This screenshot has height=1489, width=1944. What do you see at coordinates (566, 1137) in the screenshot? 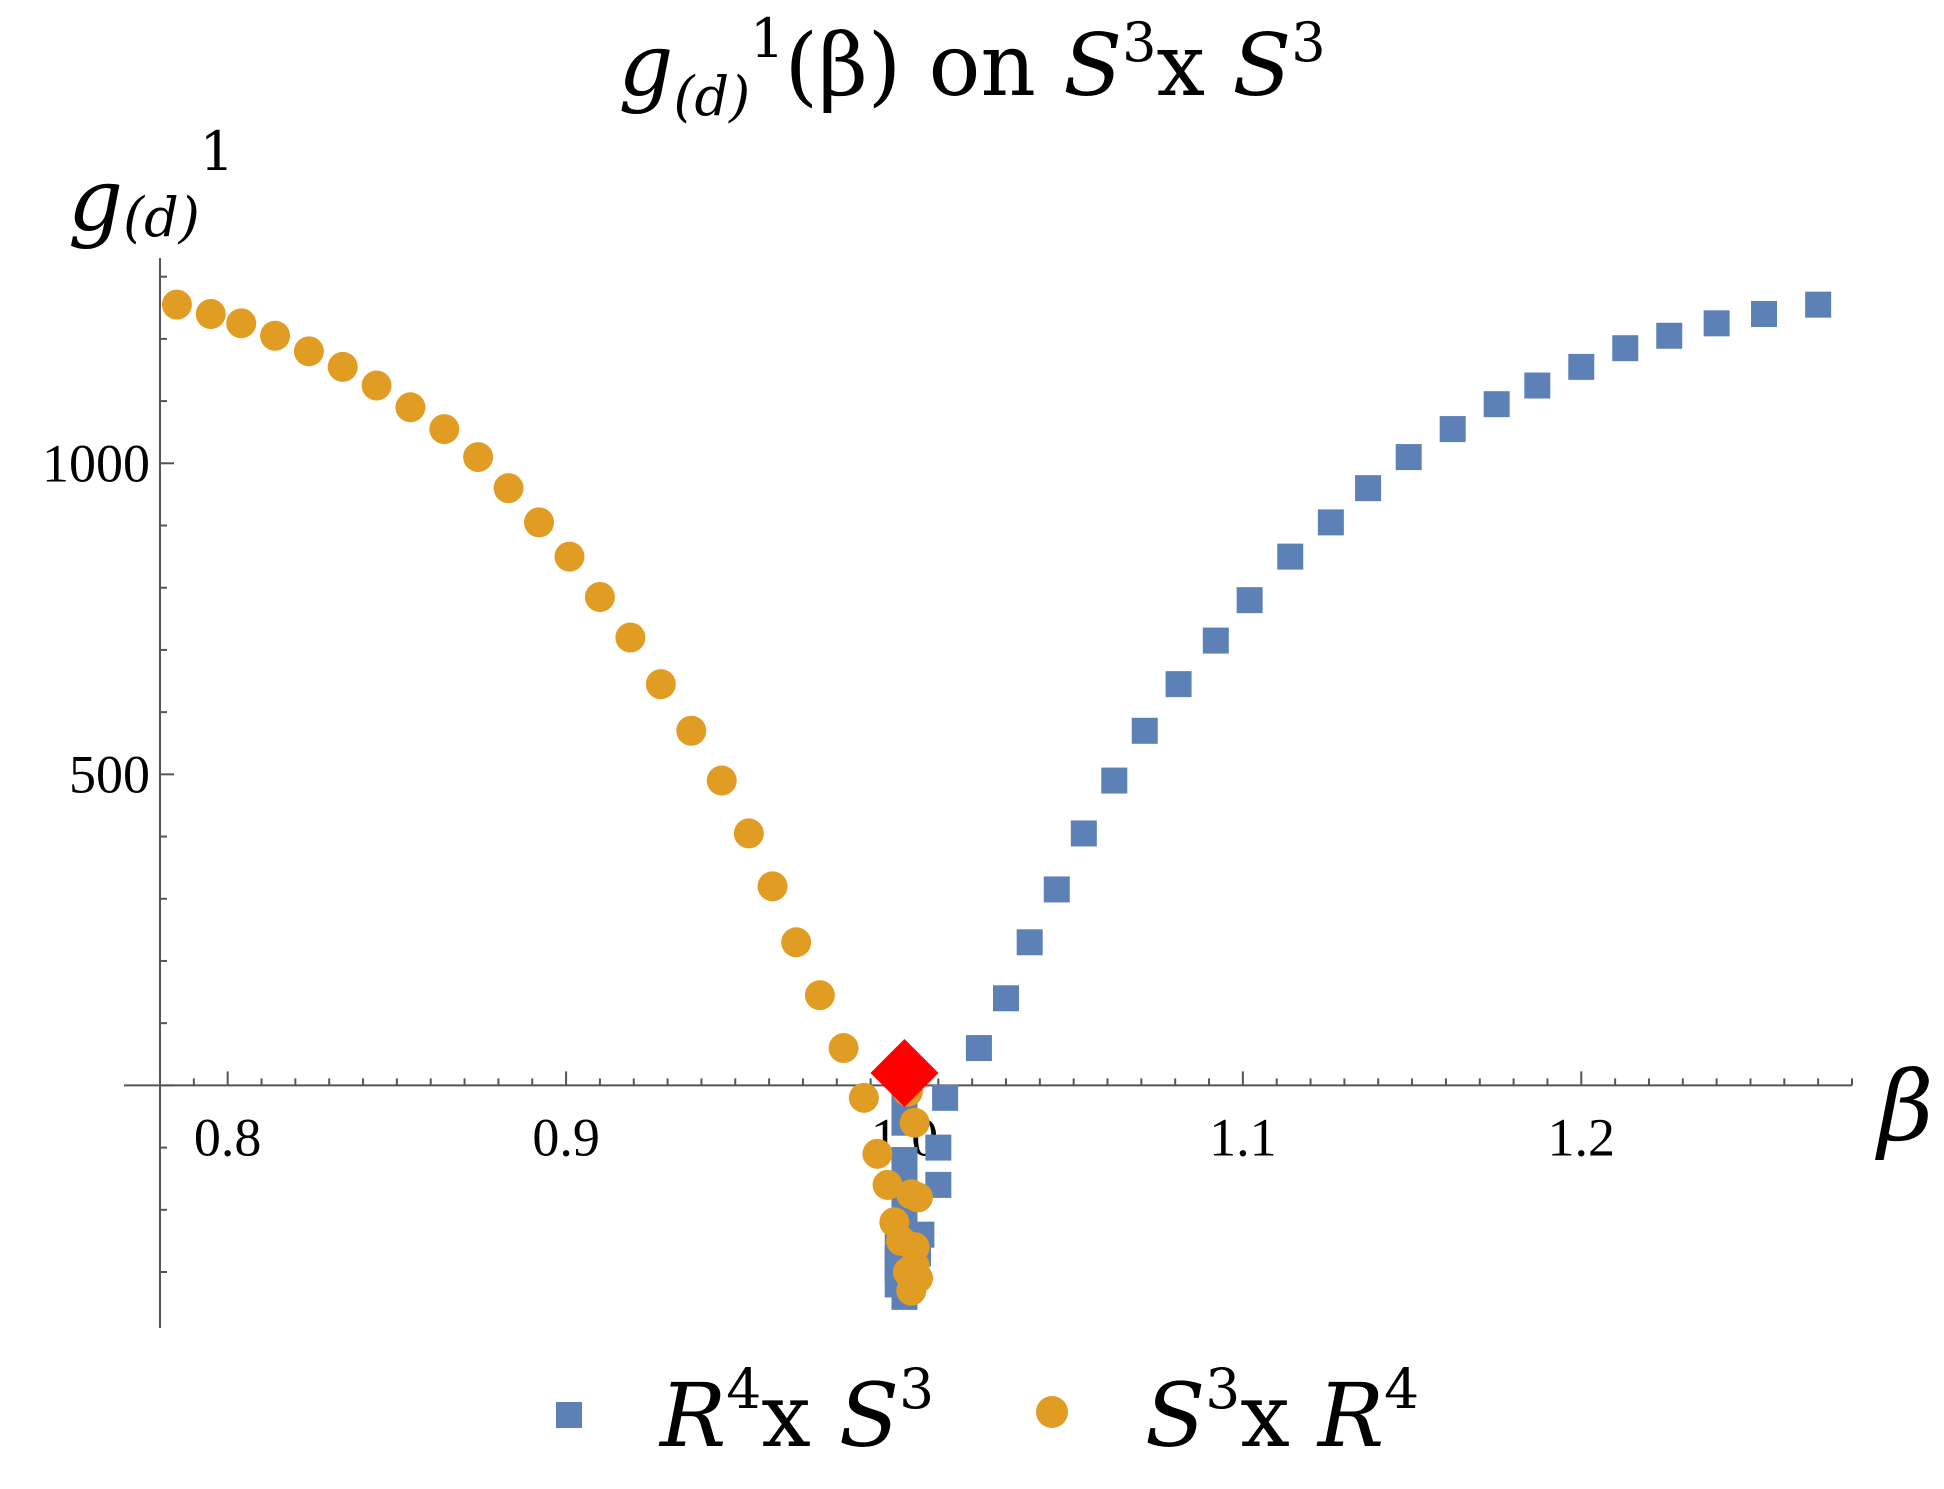
I see `x-tick-label: 0.9` at bounding box center [566, 1137].